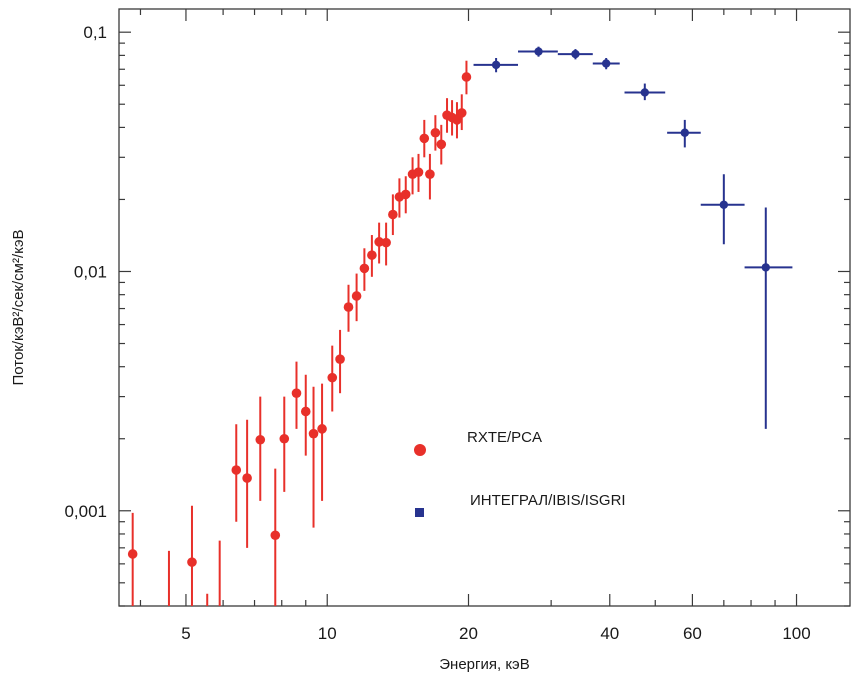 The height and width of the screenshot is (678, 862). What do you see at coordinates (468, 633) in the screenshot?
I see `x-tick-label: 20` at bounding box center [468, 633].